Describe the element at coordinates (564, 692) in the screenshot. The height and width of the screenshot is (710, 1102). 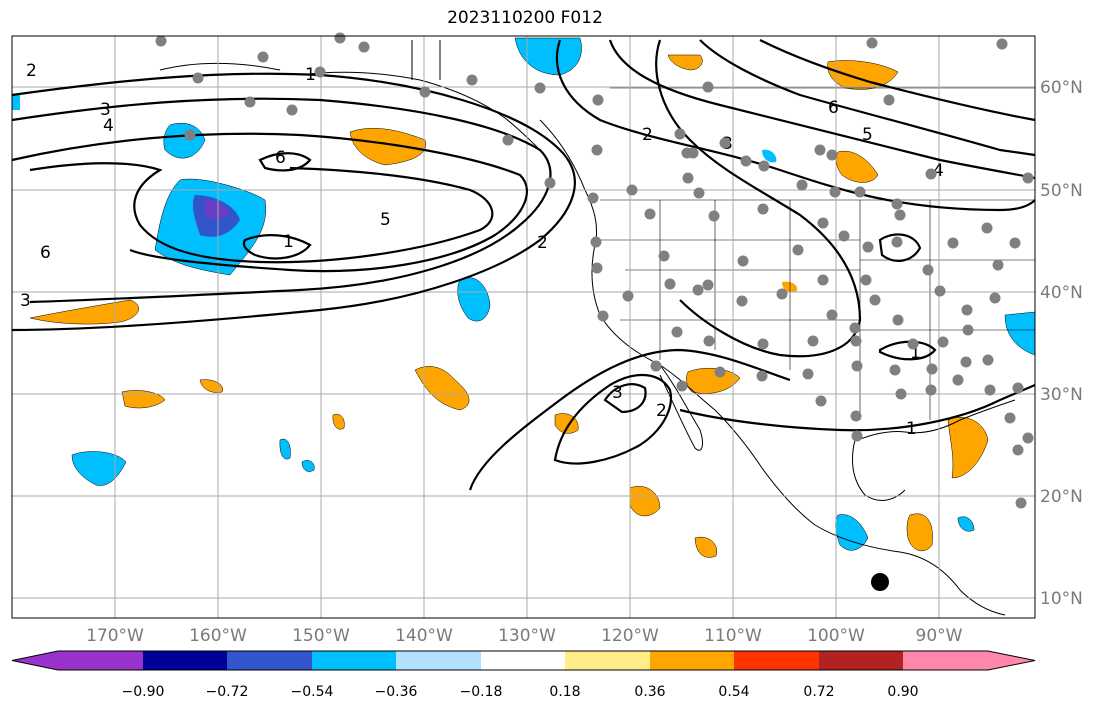
I see `colorbar-tick-5: 0.18` at that location.